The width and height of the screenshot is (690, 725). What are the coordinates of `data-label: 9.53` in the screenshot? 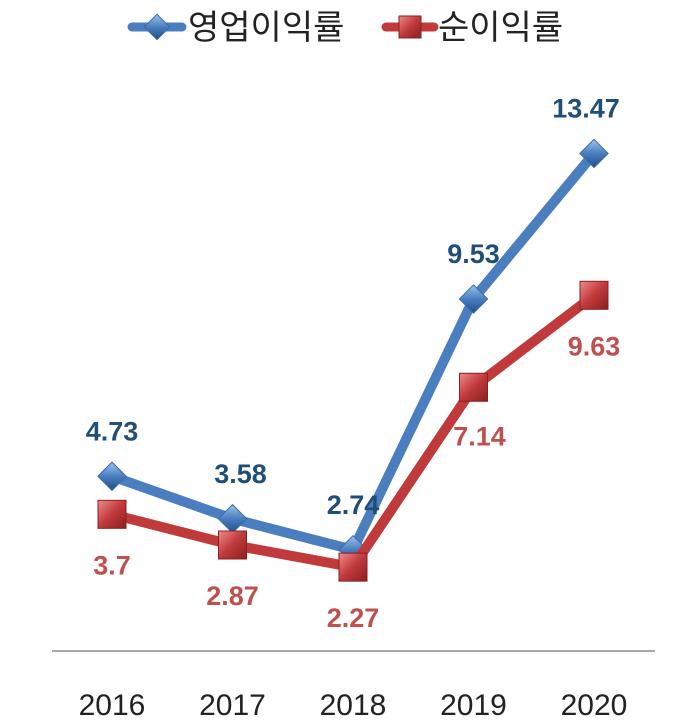 It's located at (473, 254).